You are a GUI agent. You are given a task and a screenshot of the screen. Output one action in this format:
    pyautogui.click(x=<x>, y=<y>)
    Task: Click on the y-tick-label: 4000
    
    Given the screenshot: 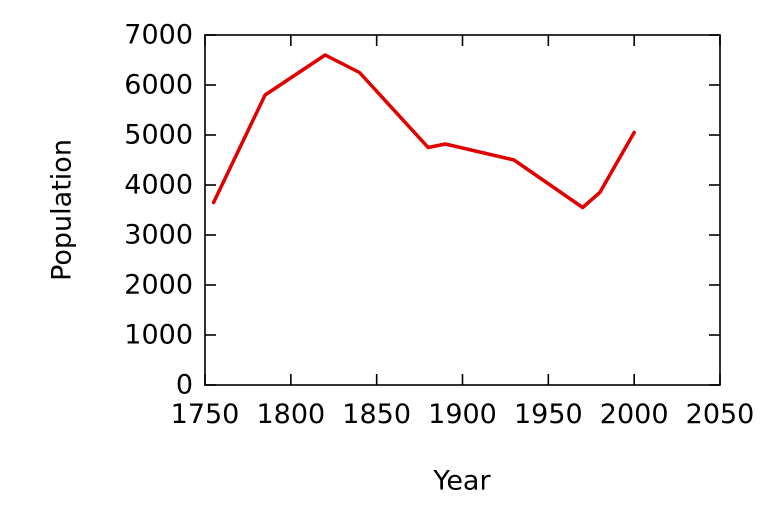 What is the action you would take?
    pyautogui.click(x=158, y=185)
    